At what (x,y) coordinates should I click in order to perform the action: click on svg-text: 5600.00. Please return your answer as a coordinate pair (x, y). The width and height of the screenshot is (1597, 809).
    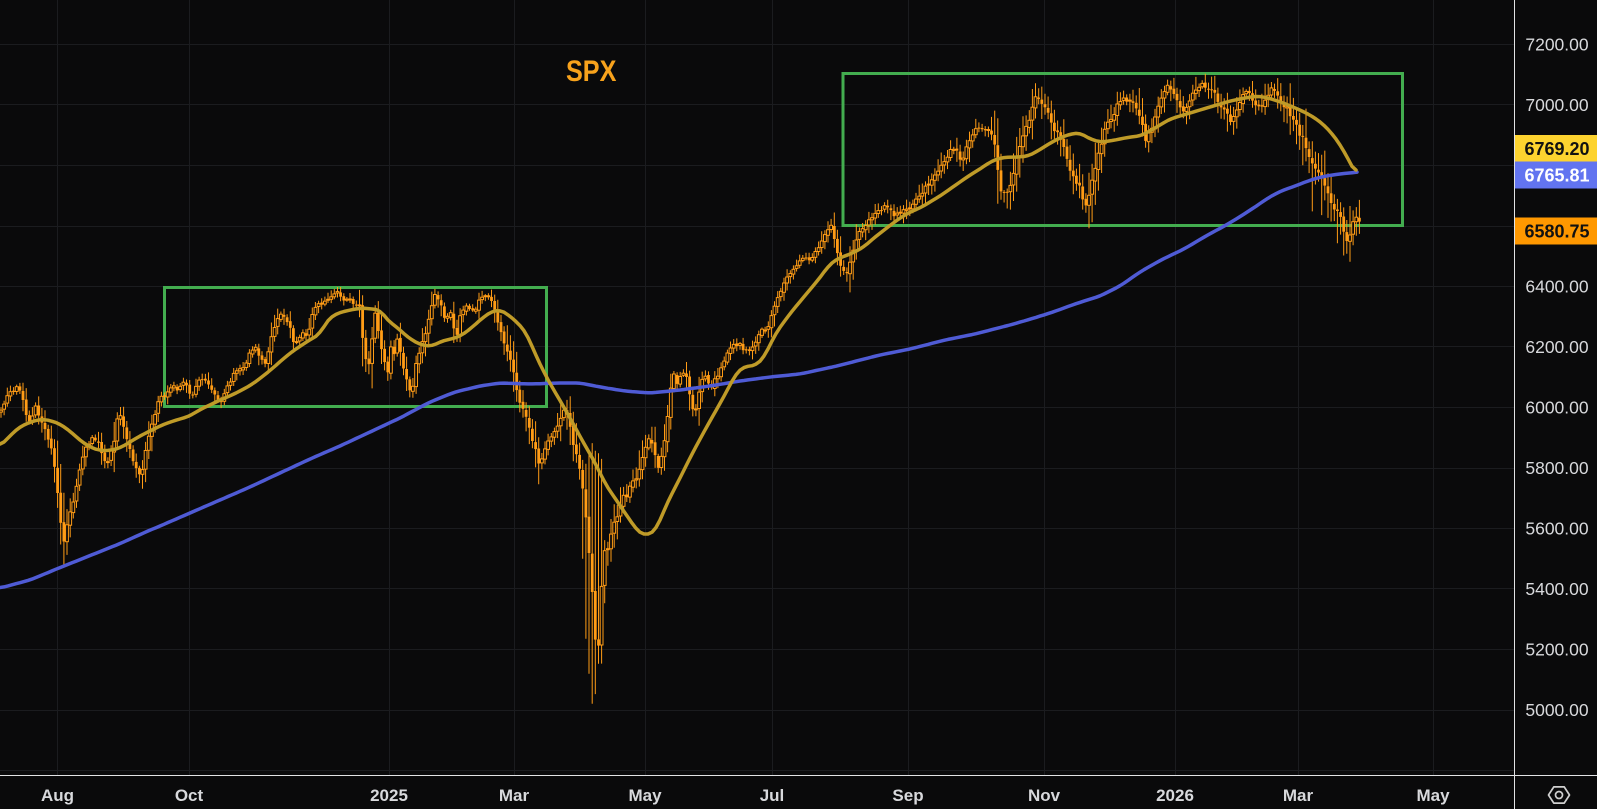
    Looking at the image, I should click on (1557, 529).